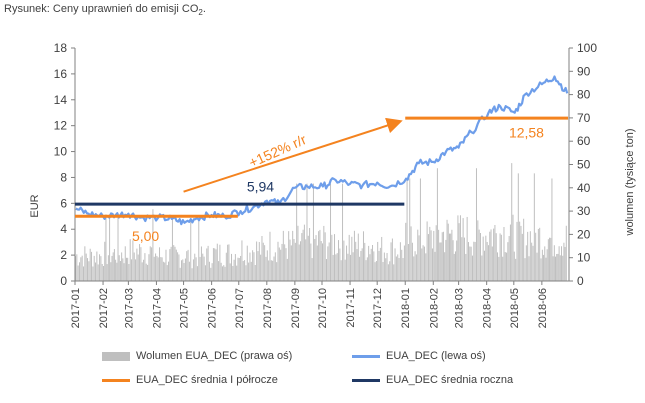  Describe the element at coordinates (61, 74) in the screenshot. I see `y-tick-left-label: 16` at that location.